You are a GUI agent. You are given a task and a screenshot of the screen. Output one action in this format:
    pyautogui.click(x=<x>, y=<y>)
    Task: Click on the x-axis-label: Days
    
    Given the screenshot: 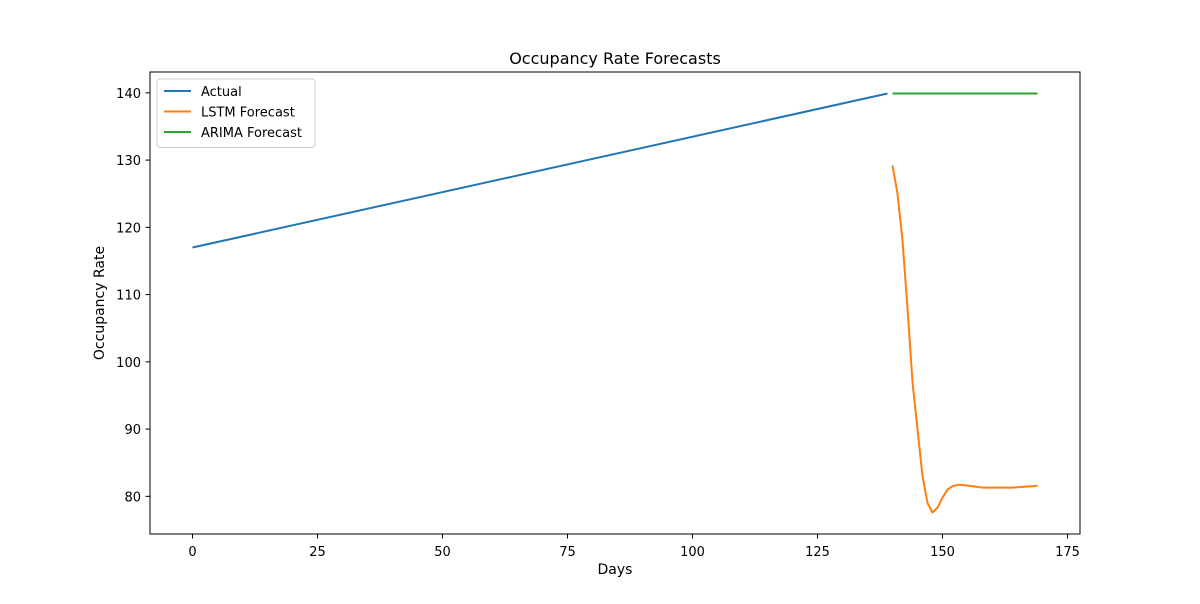 What is the action you would take?
    pyautogui.click(x=615, y=570)
    